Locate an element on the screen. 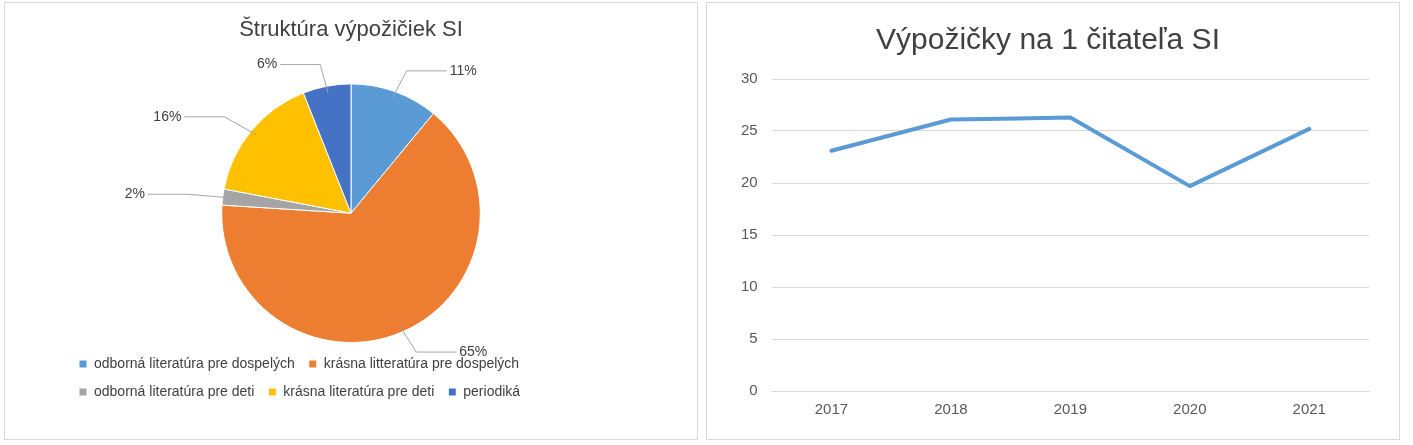 This screenshot has width=1413, height=445. y-tick-label: 0 is located at coordinates (753, 390).